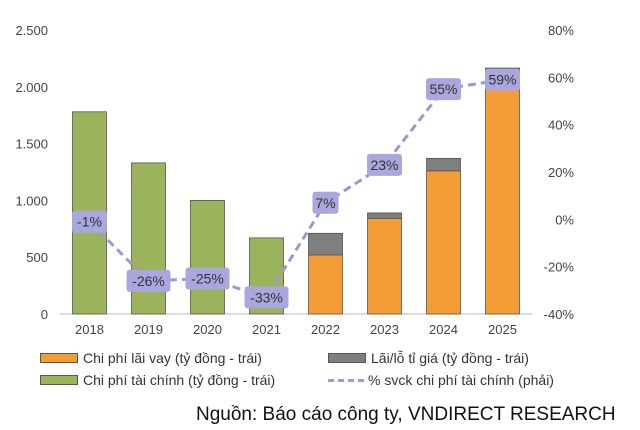  I want to click on legend-dash, so click(346, 380).